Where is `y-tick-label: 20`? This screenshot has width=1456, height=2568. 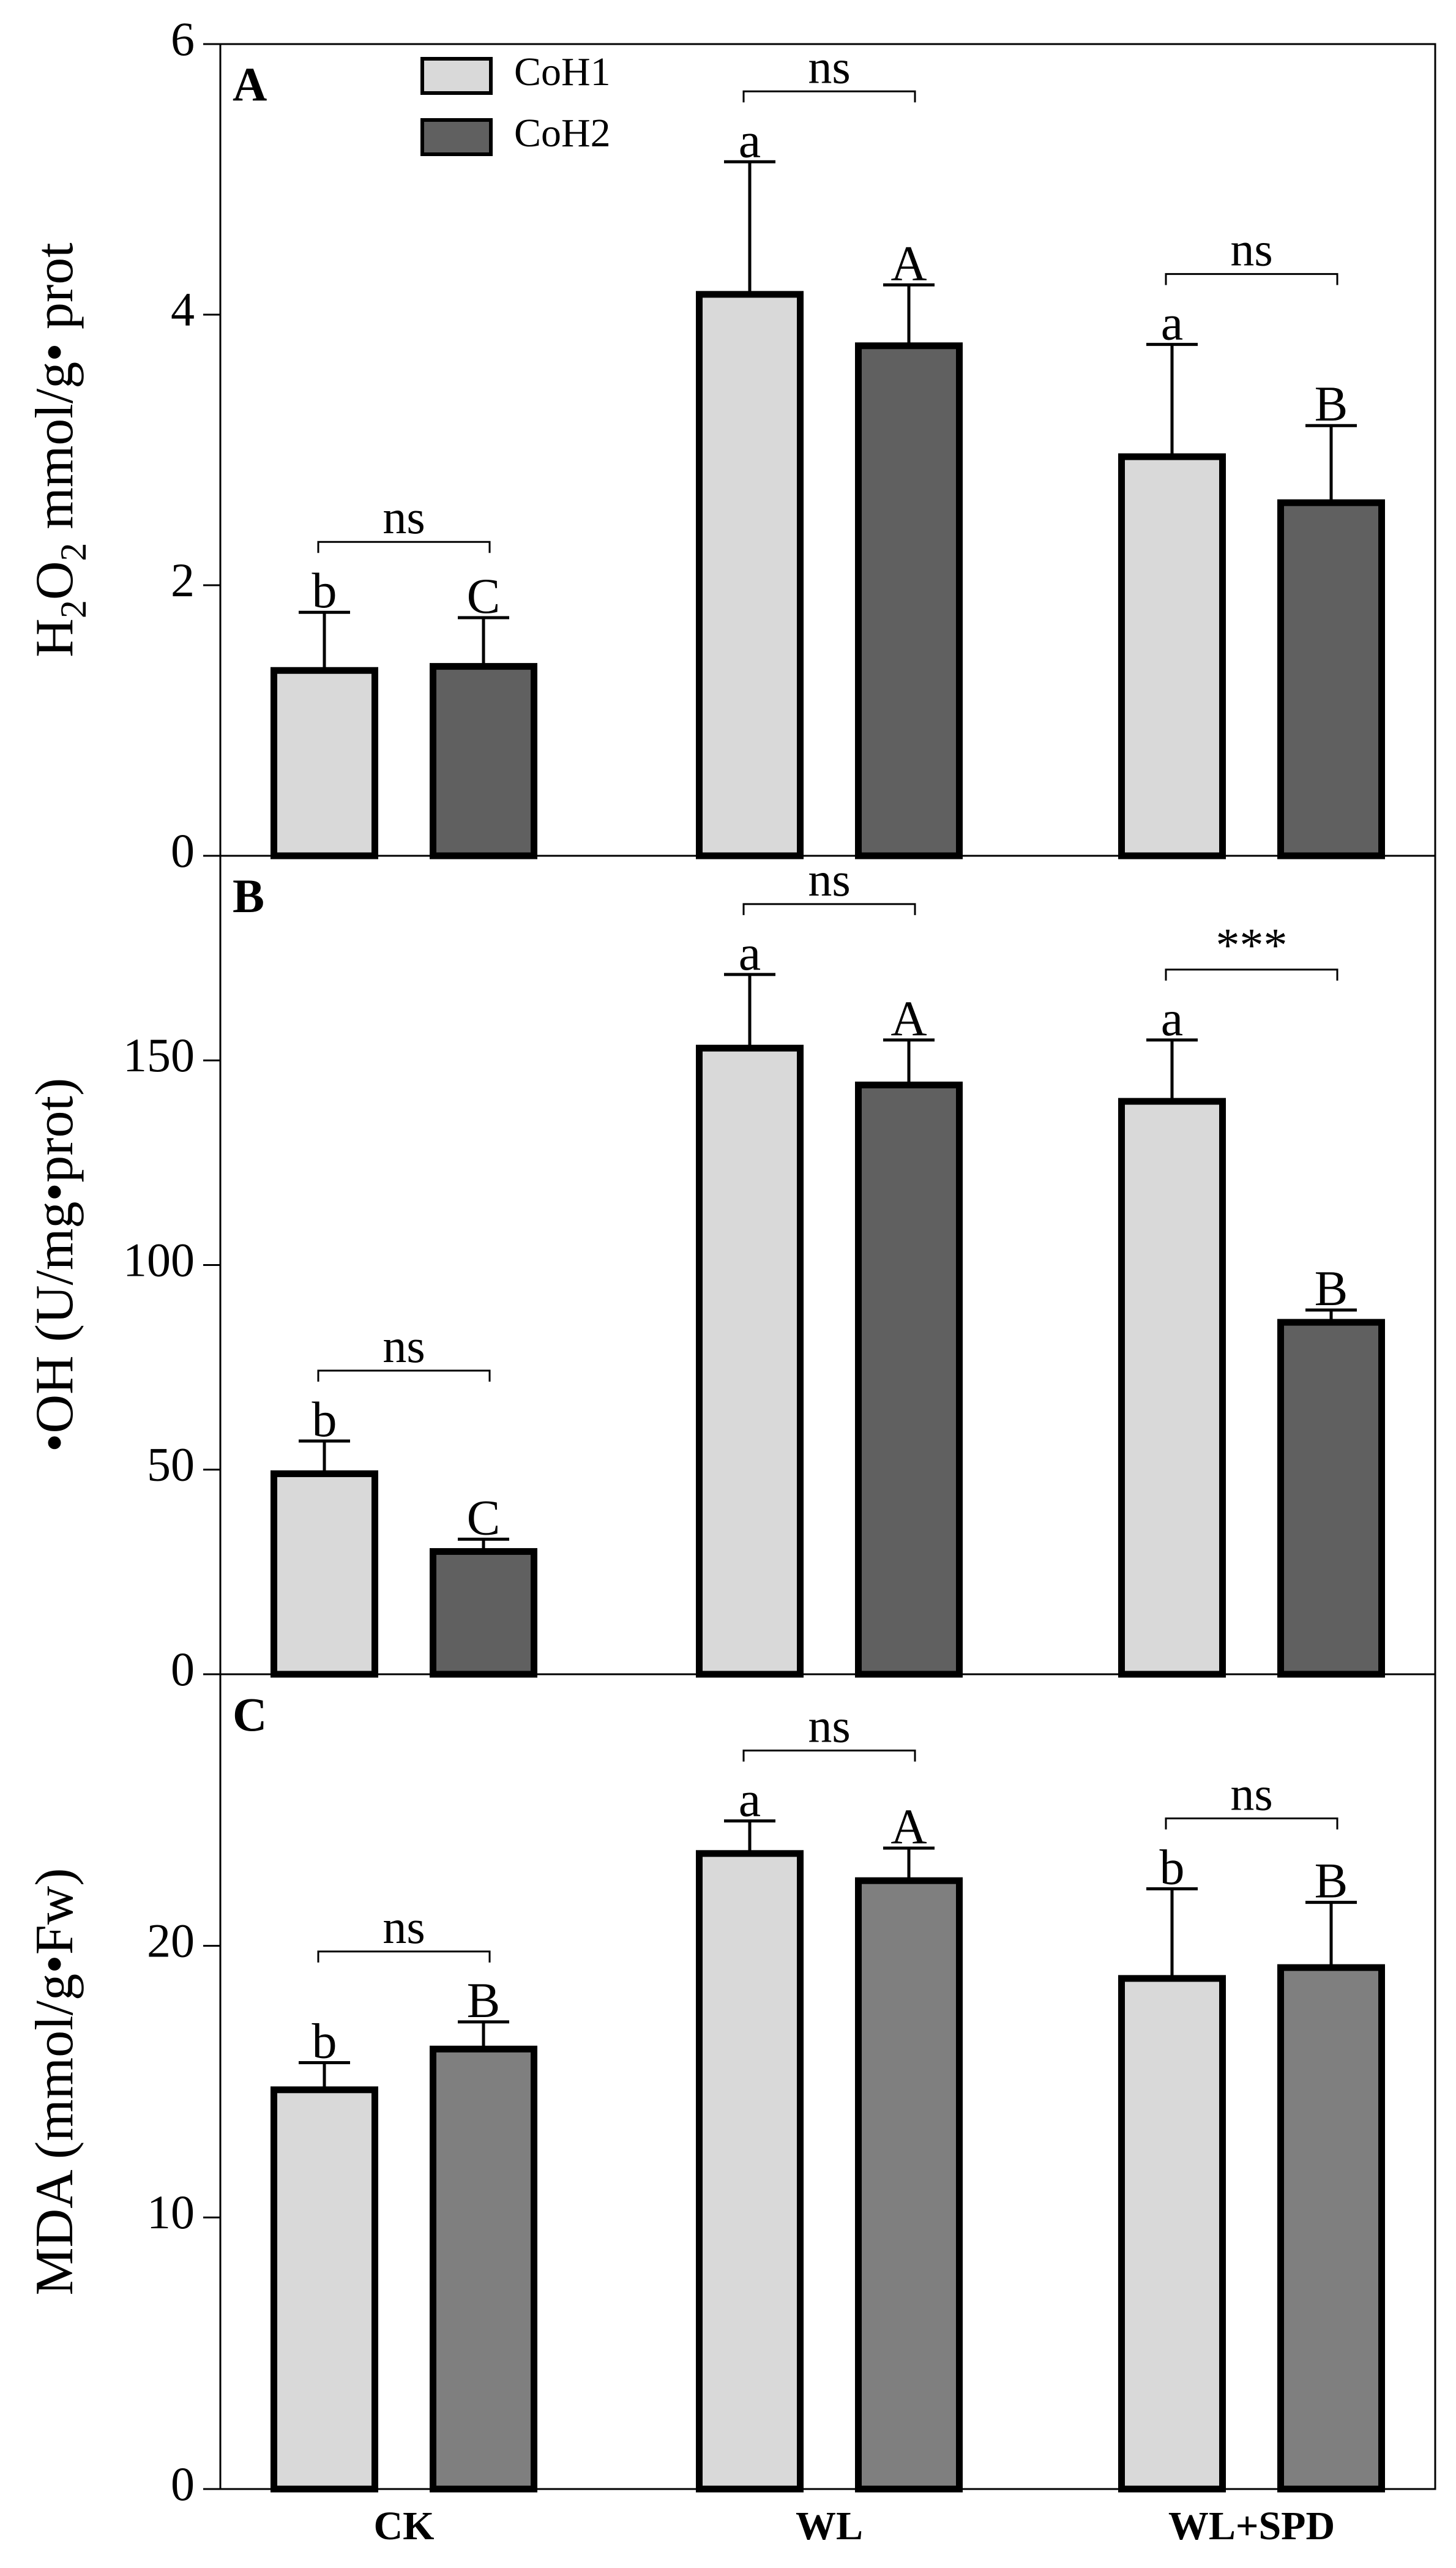 y-tick-label: 20 is located at coordinates (171, 1940).